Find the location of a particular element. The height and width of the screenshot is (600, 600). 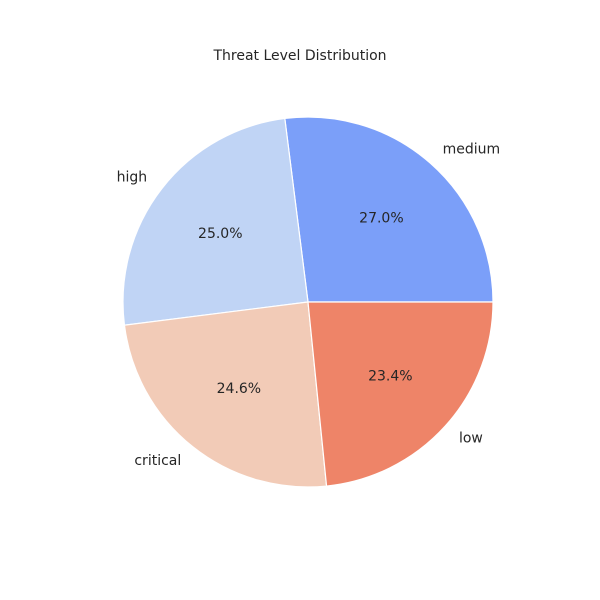

pie-pct-label-critical: 24.6% is located at coordinates (239, 389).